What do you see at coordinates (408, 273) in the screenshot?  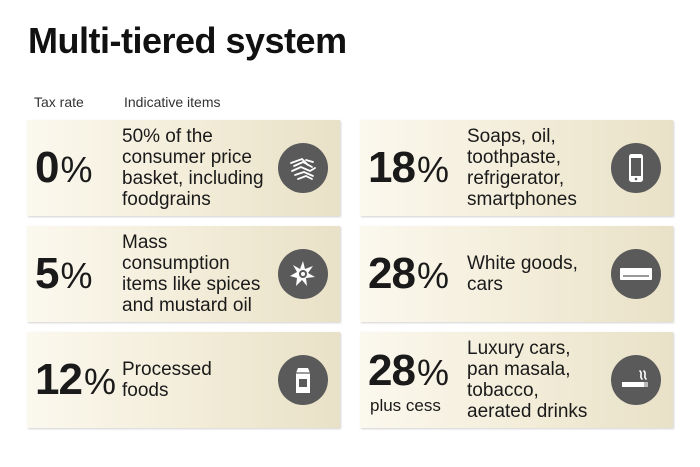 I see `tax-rate: 28%` at bounding box center [408, 273].